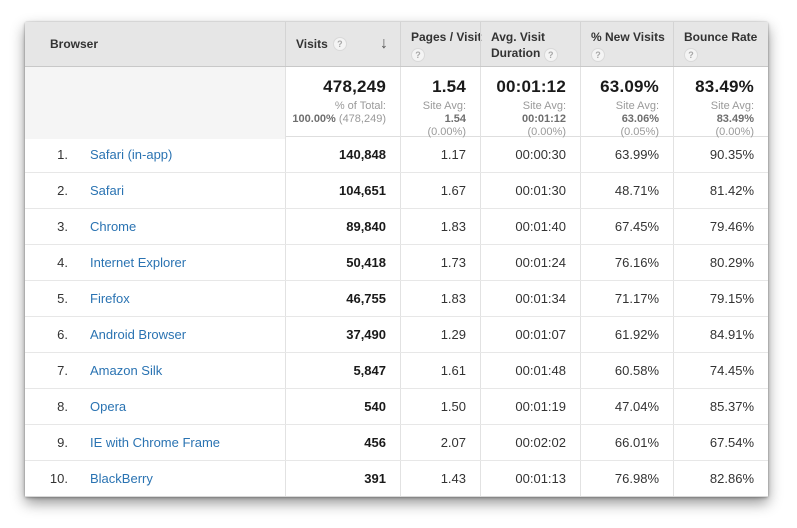 The height and width of the screenshot is (528, 797). I want to click on summary-pages-strong: 1.54, so click(455, 119).